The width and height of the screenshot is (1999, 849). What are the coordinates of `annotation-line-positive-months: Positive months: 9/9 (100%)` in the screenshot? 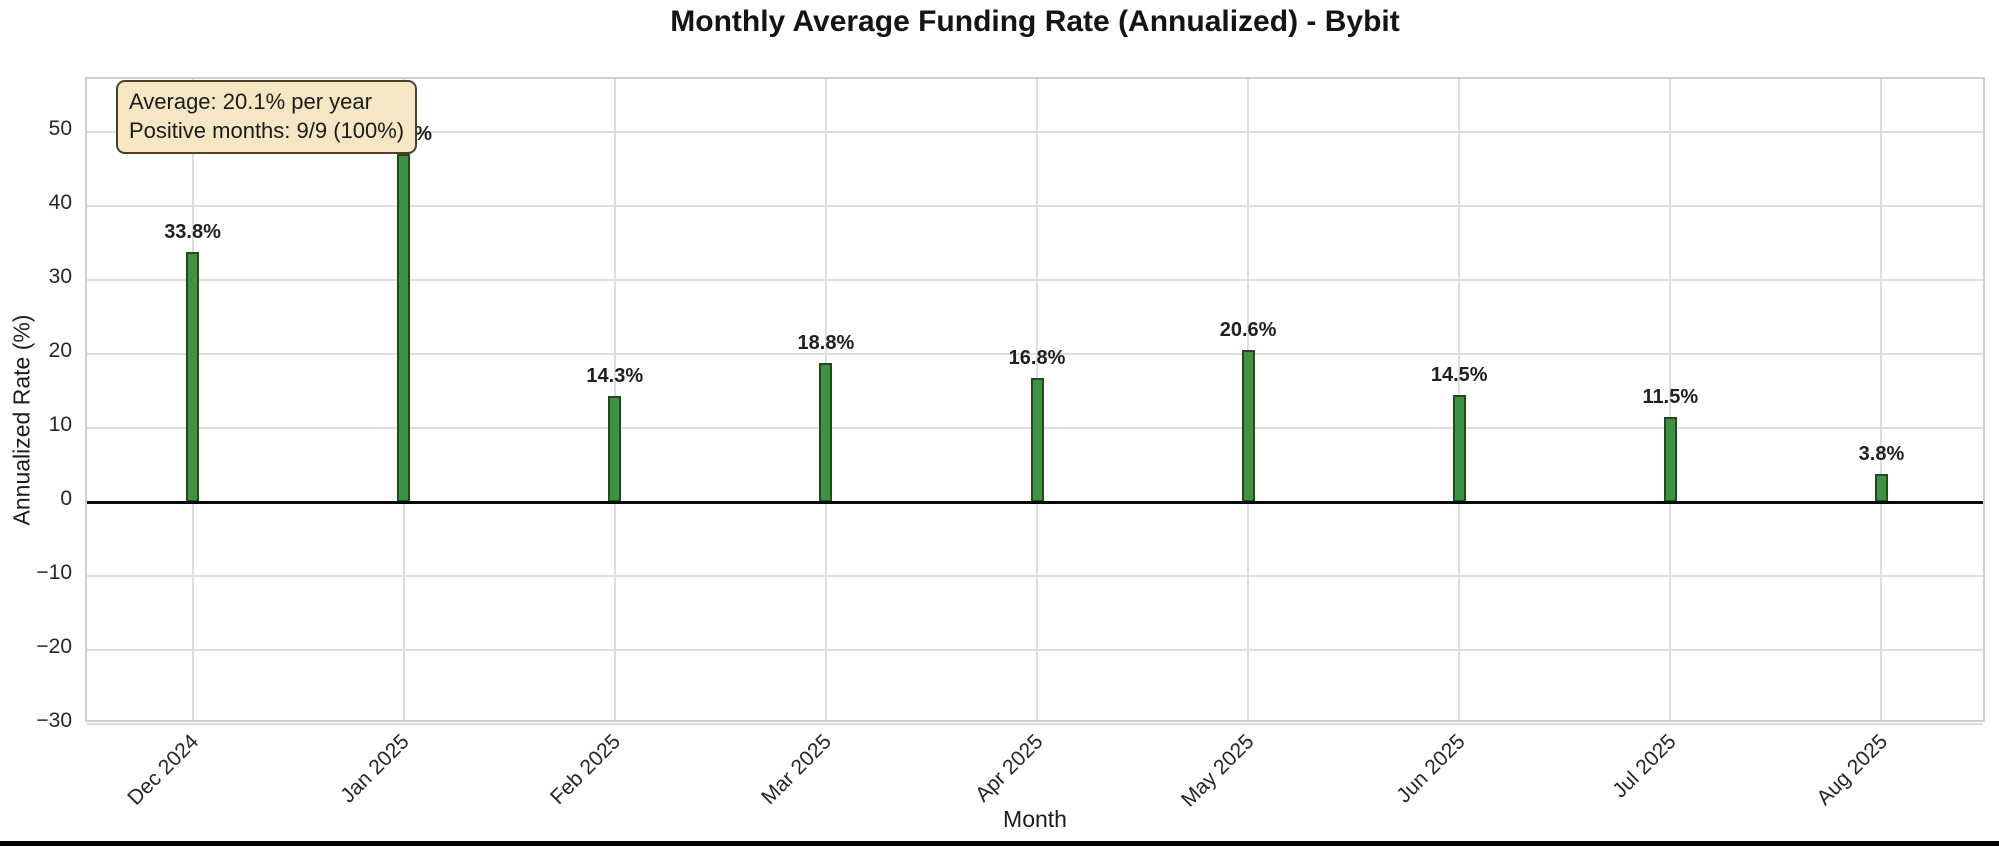 It's located at (267, 131).